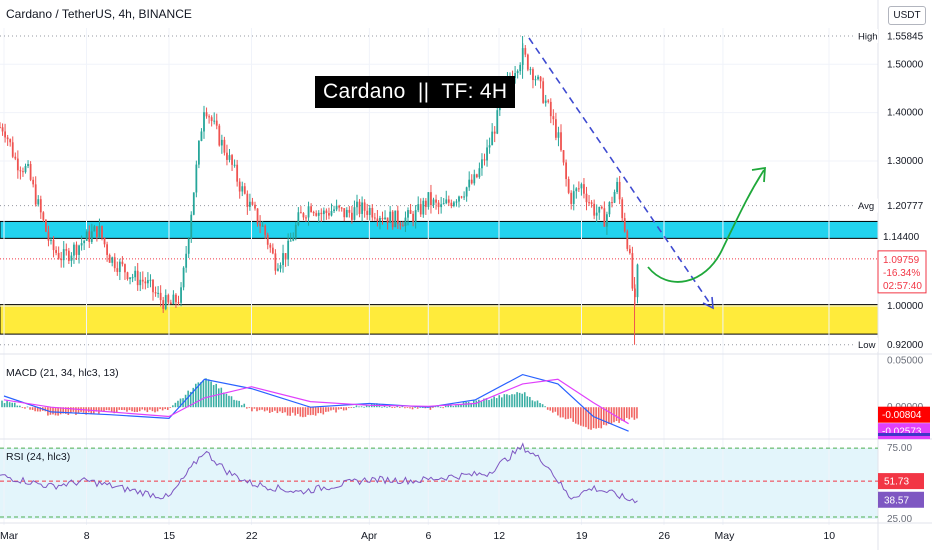 Image resolution: width=932 pixels, height=555 pixels. What do you see at coordinates (867, 205) in the screenshot?
I see `avg-label-bg` at bounding box center [867, 205].